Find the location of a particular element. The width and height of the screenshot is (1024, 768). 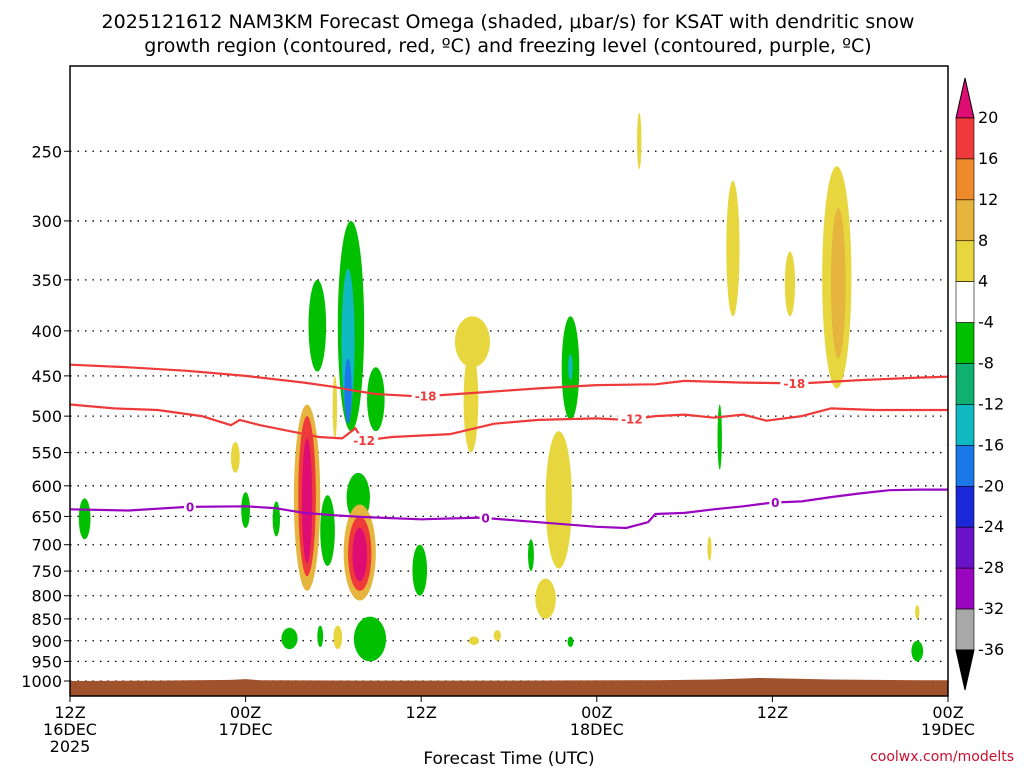

blob-green-early is located at coordinates (84, 519).